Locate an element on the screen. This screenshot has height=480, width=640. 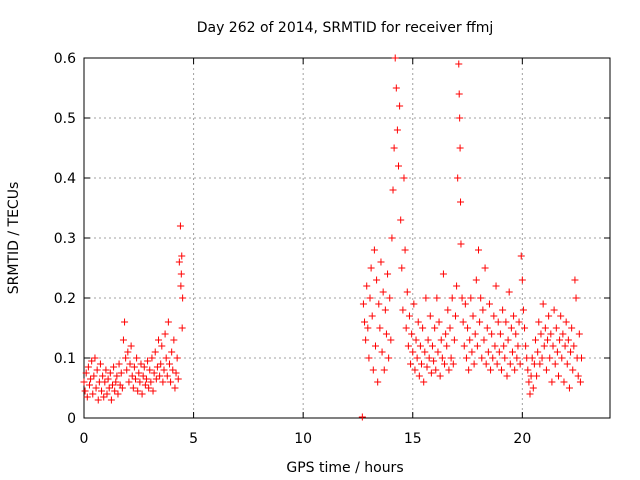
y-axis-label: SRMTID / TECUs is located at coordinates (14, 238).